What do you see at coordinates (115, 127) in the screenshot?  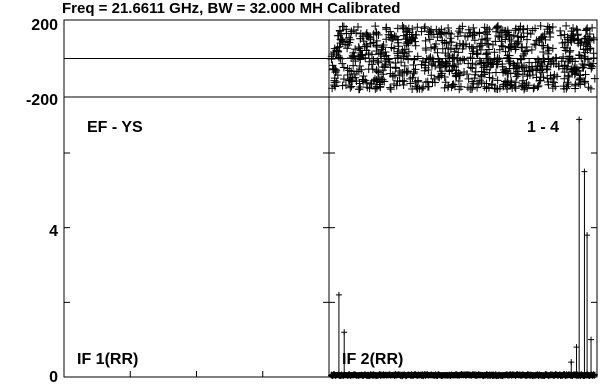 I see `baseline-label: EF - YS` at bounding box center [115, 127].